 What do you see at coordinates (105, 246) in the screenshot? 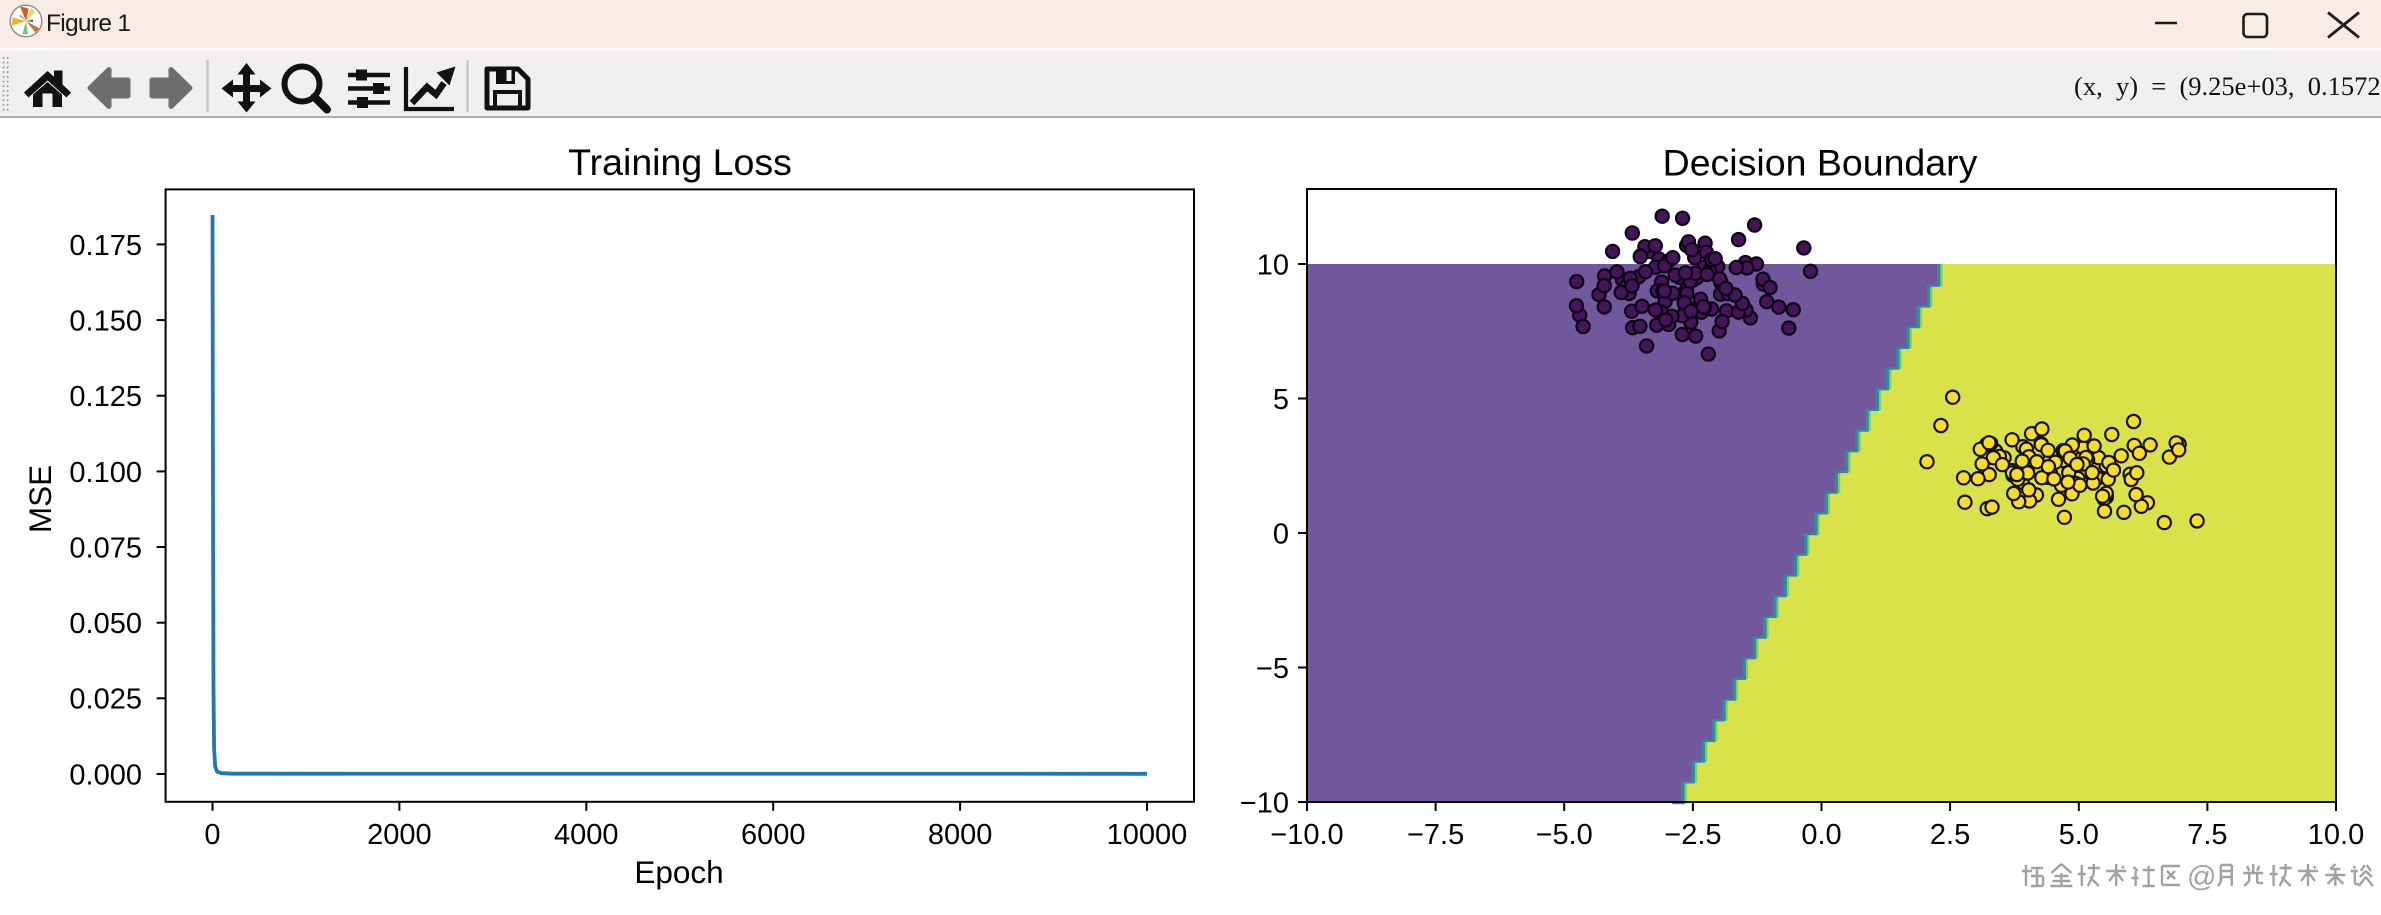
I see `svg-text: 0.175` at bounding box center [105, 246].